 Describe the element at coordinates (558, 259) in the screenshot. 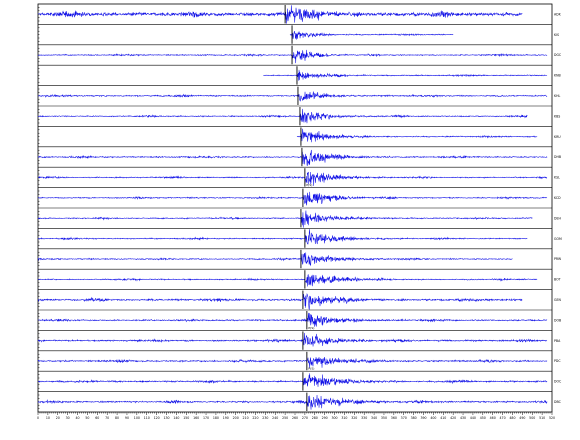

I see `station-label-prw: PRW` at that location.